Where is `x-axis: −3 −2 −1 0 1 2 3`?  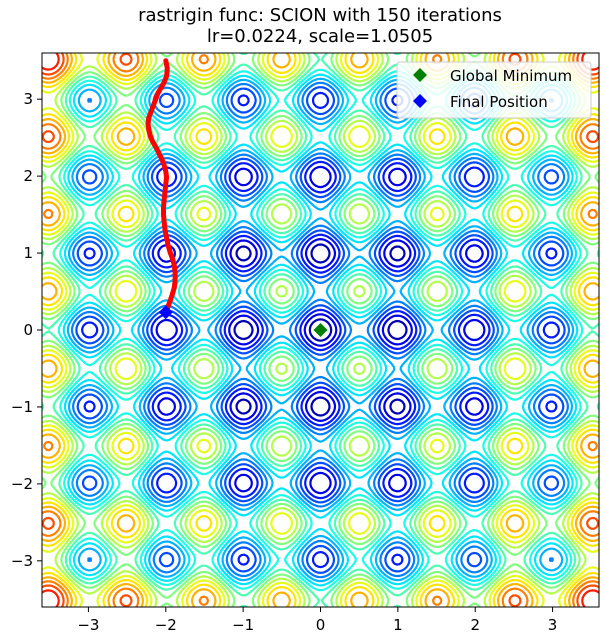
x-axis: −3 −2 −1 0 1 2 3 is located at coordinates (317, 620).